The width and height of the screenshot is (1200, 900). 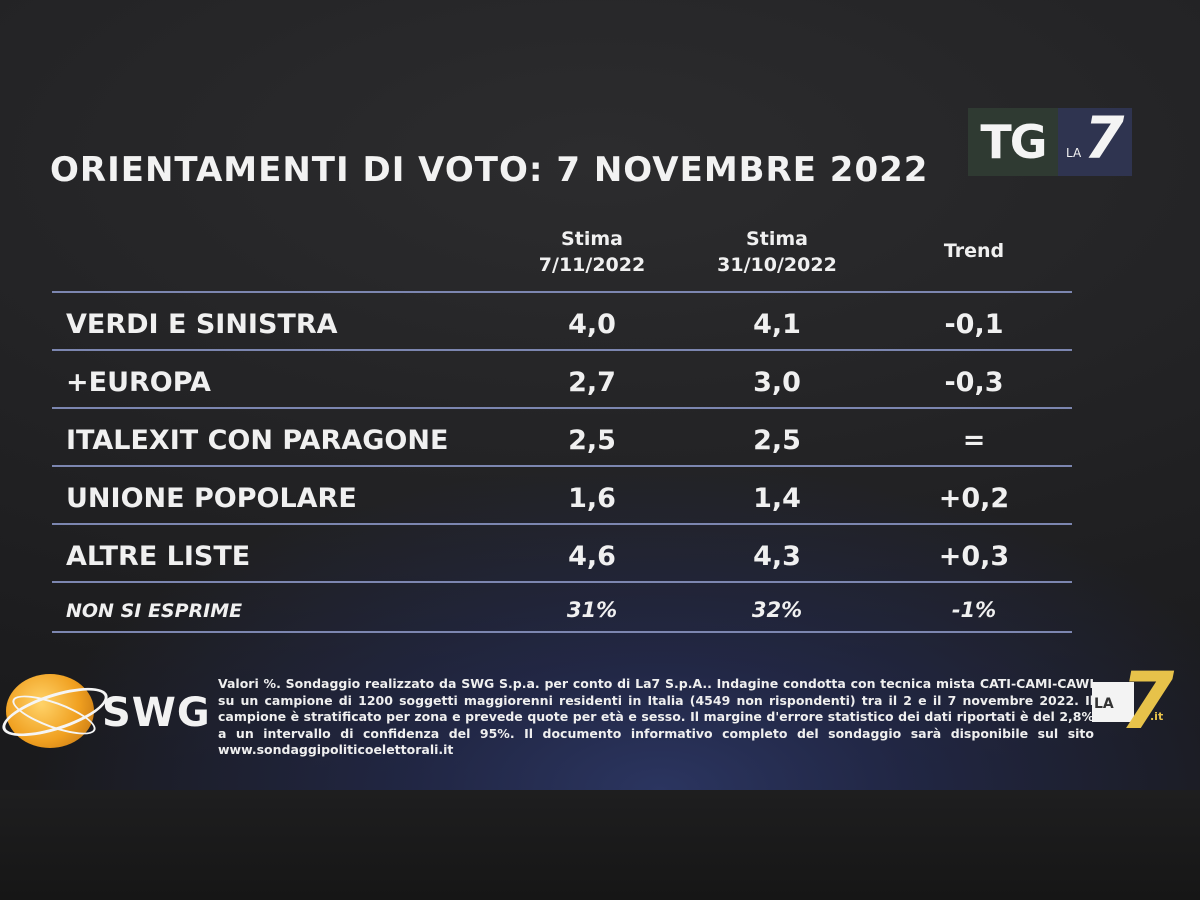 I want to click on value-stima-7-11: 2,5, so click(x=592, y=440).